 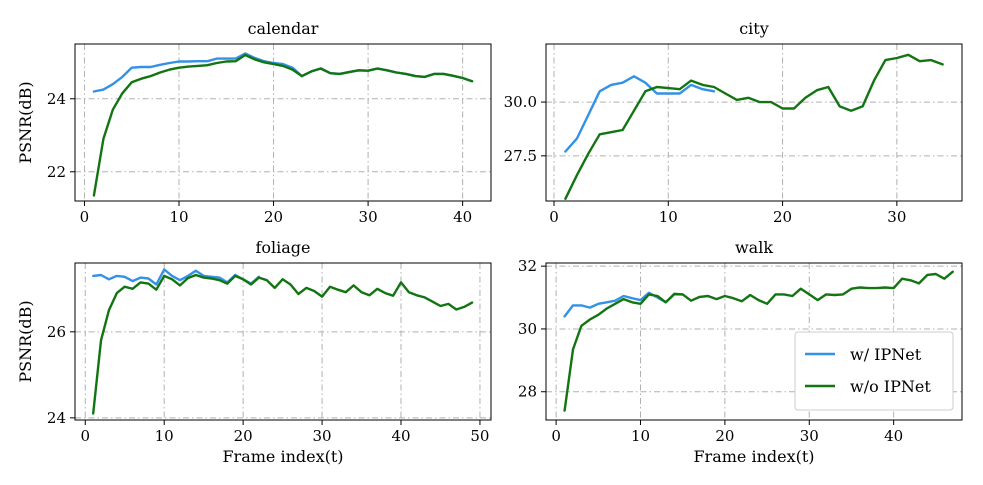 I want to click on chart-0-series-w-ipnet, so click(x=283, y=72).